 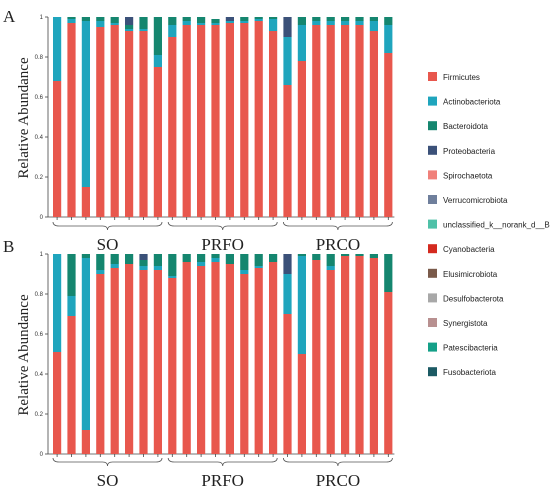 I want to click on y-tick-label: 0.2, so click(x=39, y=415).